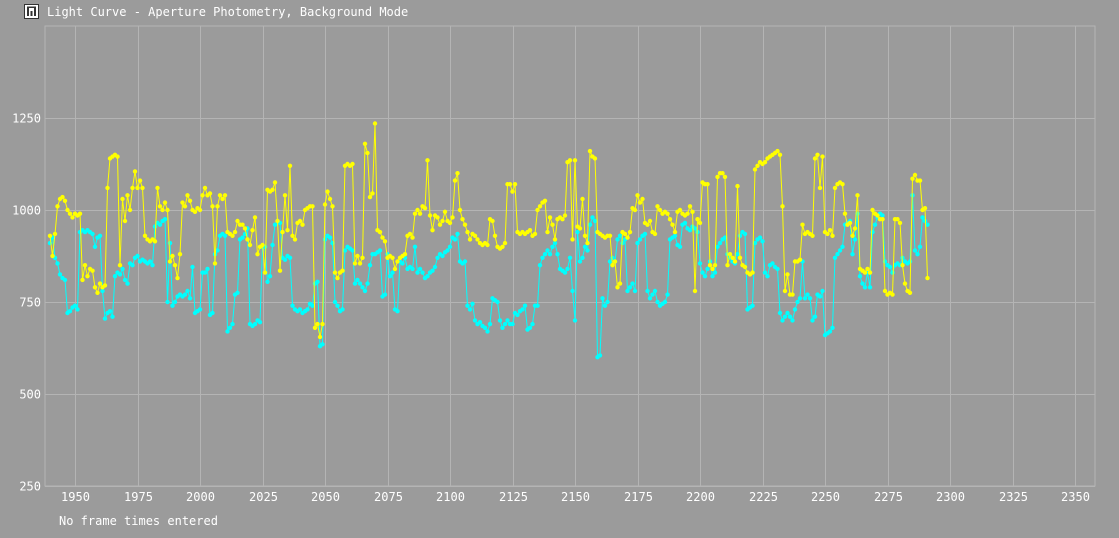 The width and height of the screenshot is (1119, 538). I want to click on x-tick-label: 2300, so click(950, 497).